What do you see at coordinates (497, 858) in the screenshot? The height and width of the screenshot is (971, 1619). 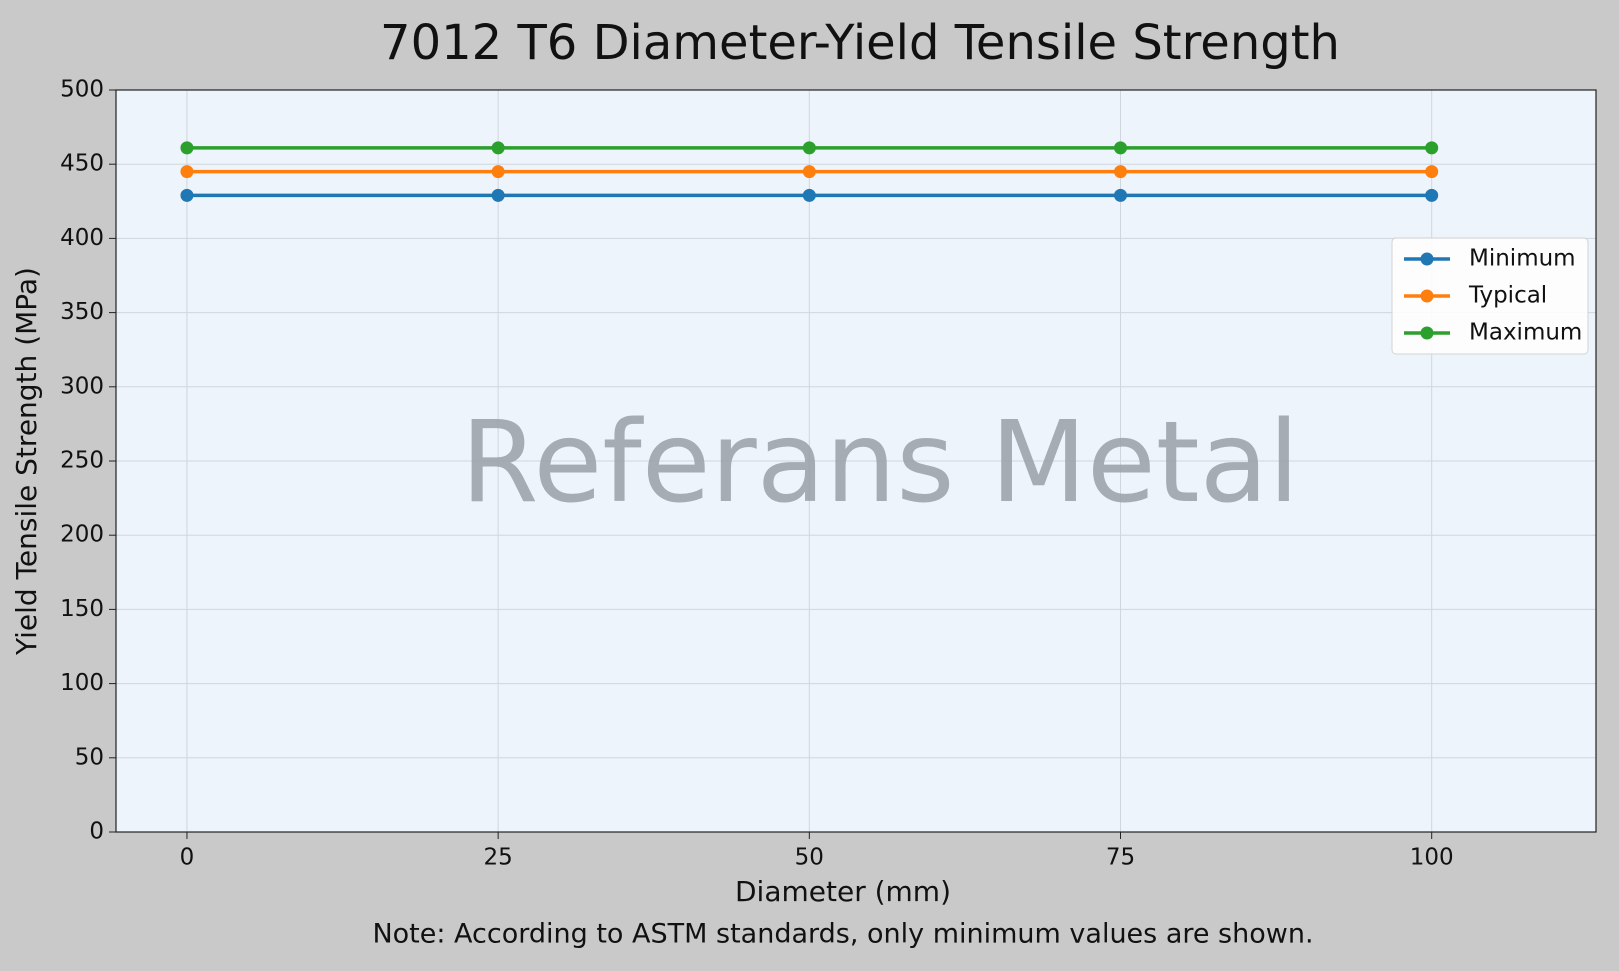 I see `x-tick-label: 25` at bounding box center [497, 858].